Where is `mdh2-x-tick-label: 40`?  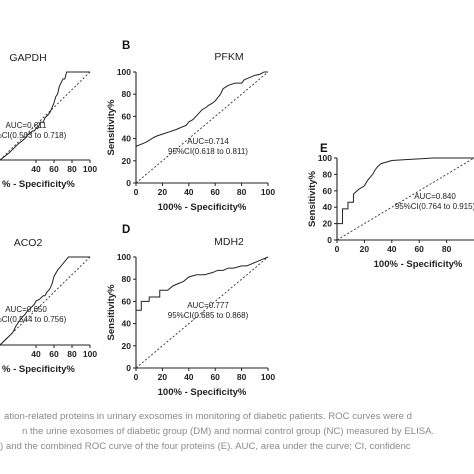
mdh2-x-tick-label: 40 is located at coordinates (189, 377).